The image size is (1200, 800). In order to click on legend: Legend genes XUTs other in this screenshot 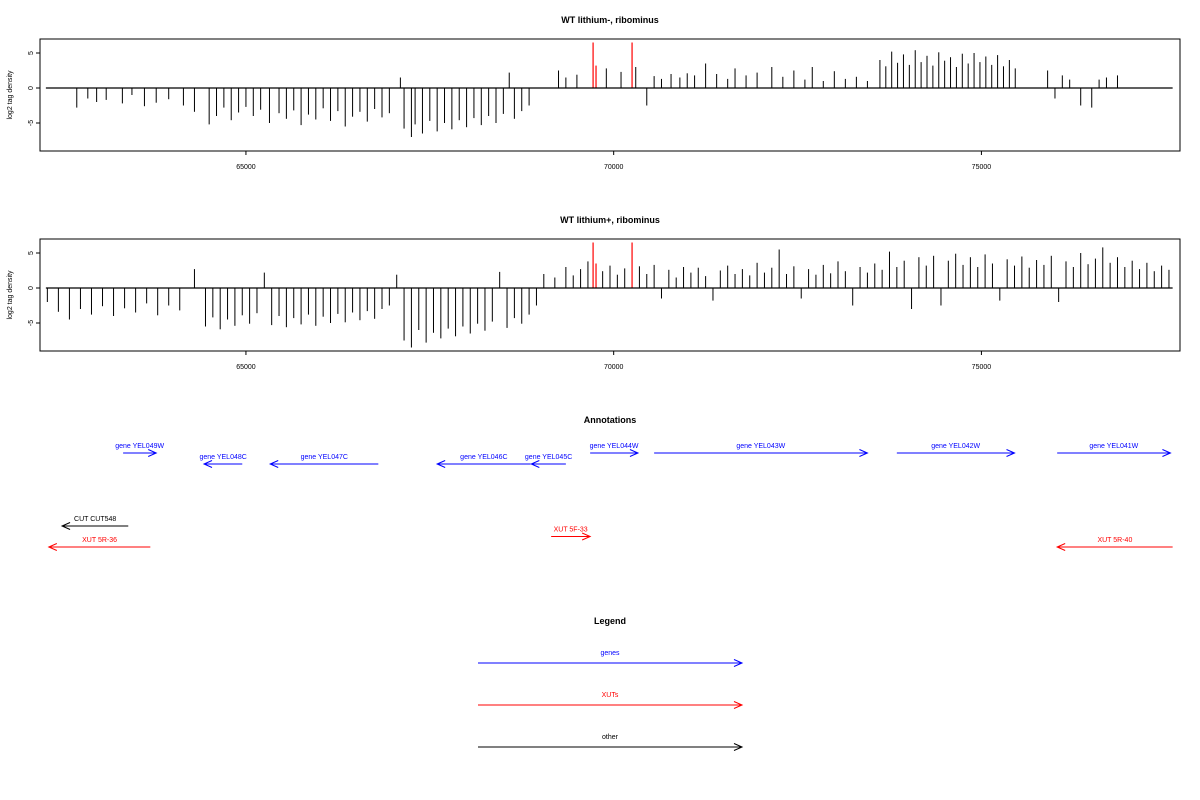, I will do `click(611, 683)`.